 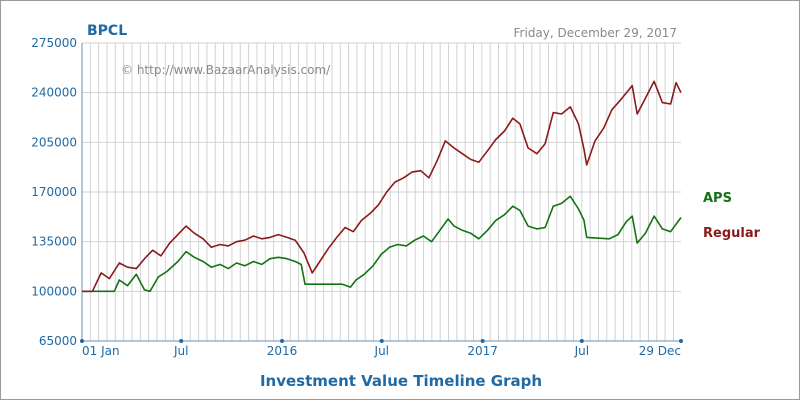 I want to click on legend-aps: APS, so click(x=717, y=198).